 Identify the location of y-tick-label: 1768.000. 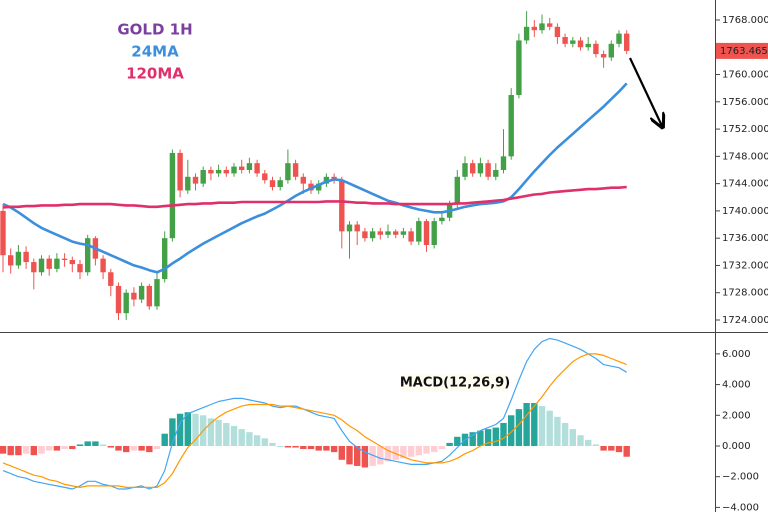
(745, 20).